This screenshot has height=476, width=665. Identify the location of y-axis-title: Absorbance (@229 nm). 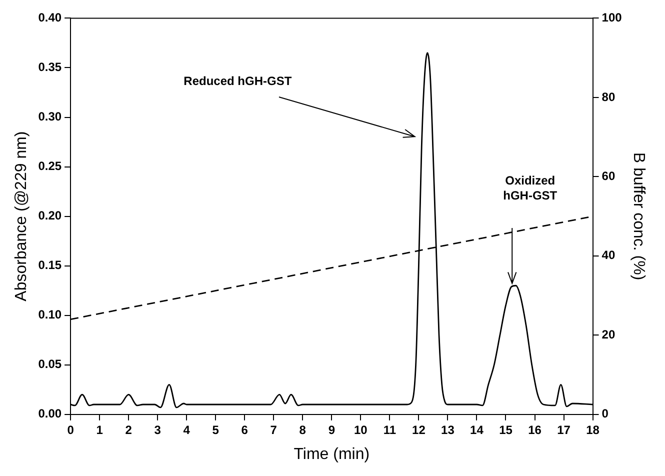
(21, 216).